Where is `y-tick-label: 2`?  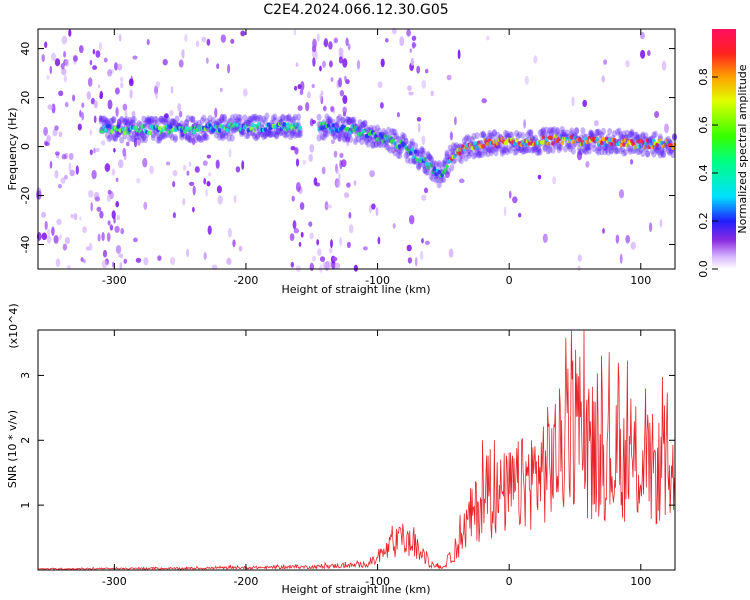
y-tick-label: 2 is located at coordinates (25, 440).